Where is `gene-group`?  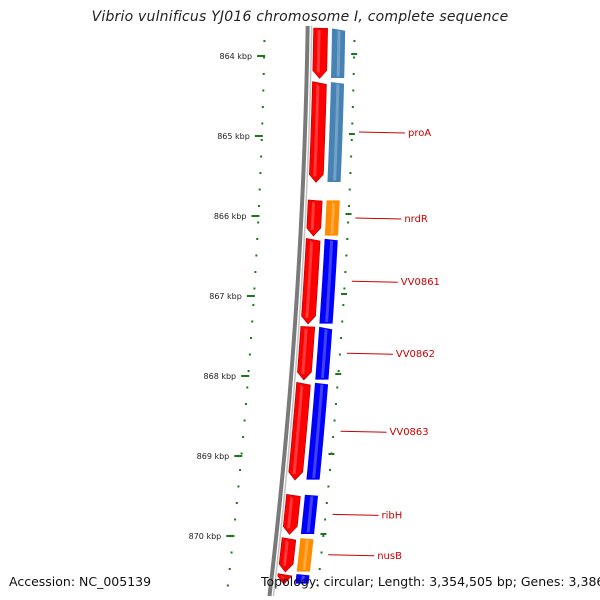 gene-group is located at coordinates (311, 306).